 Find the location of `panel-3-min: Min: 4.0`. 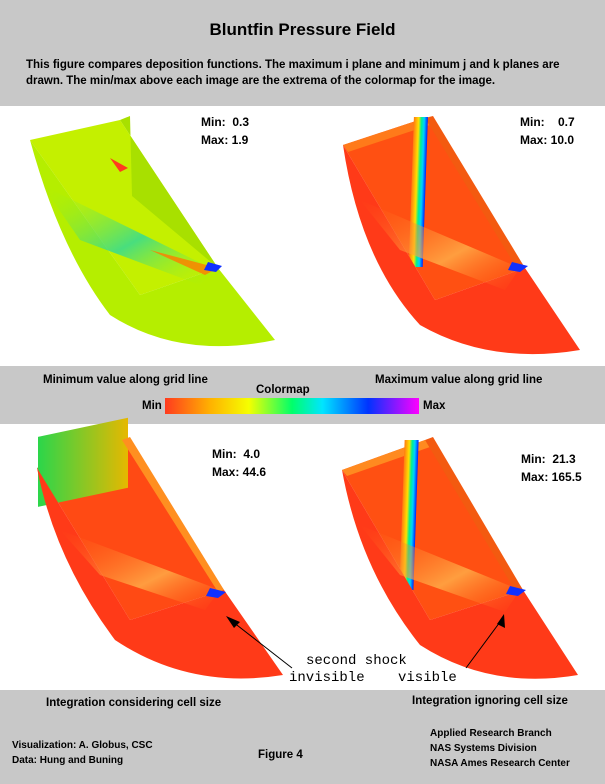

panel-3-min: Min: 4.0 is located at coordinates (236, 454).